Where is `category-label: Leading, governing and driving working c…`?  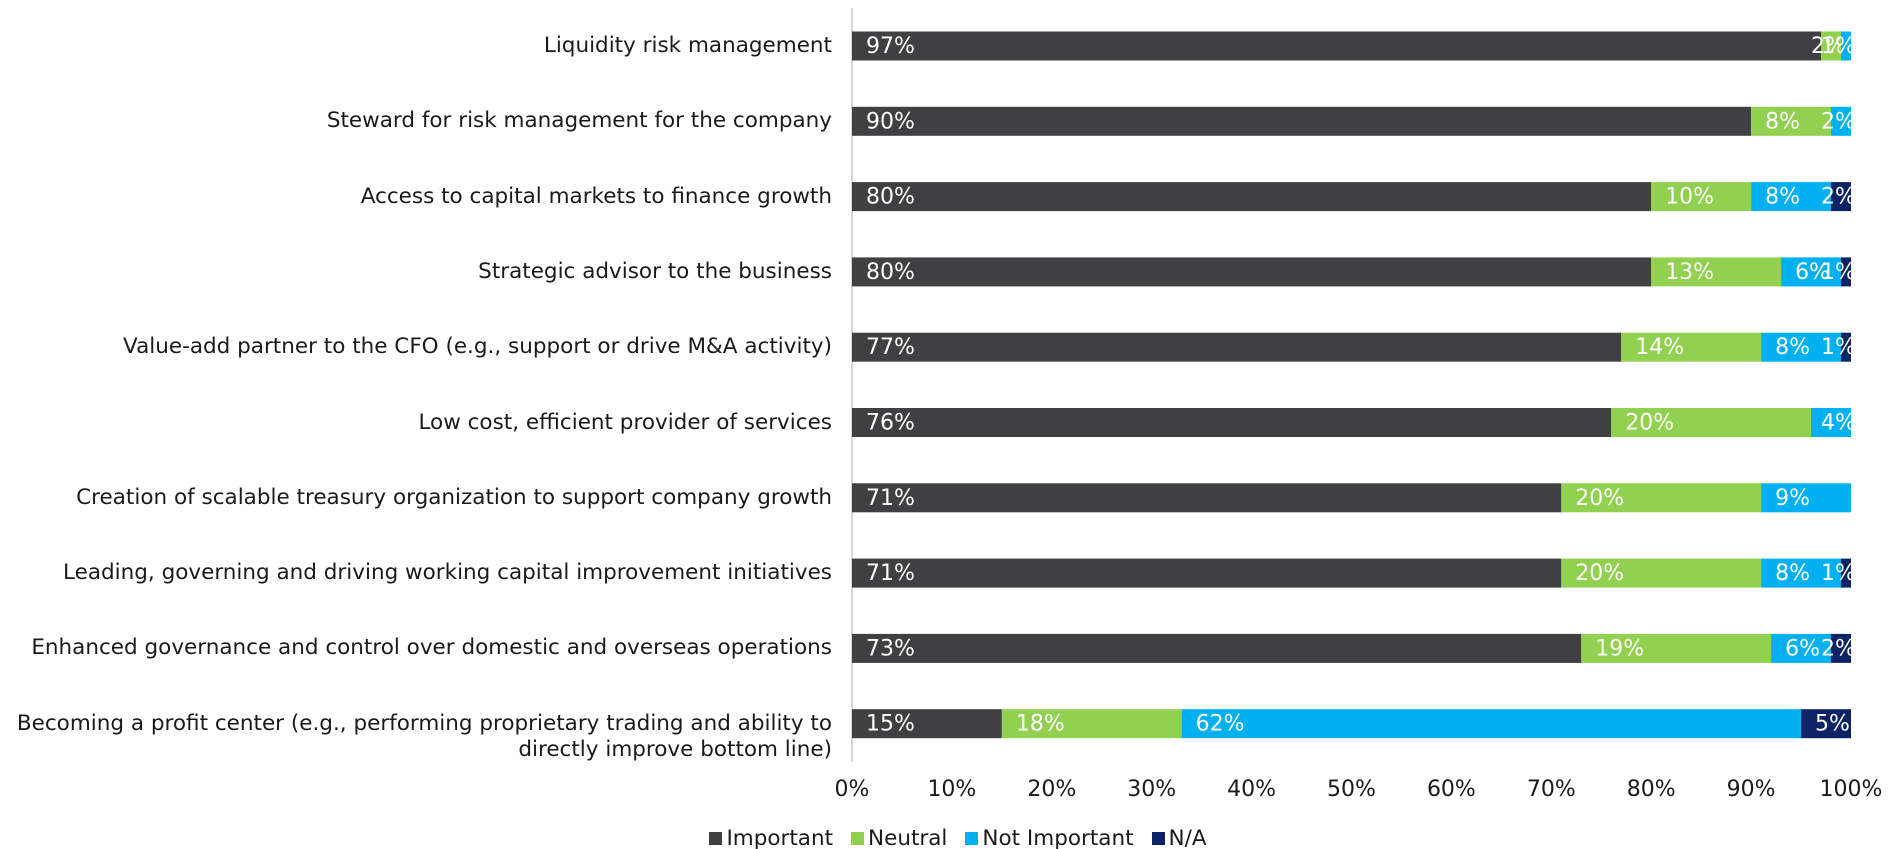 category-label: Leading, governing and driving working c… is located at coordinates (447, 573).